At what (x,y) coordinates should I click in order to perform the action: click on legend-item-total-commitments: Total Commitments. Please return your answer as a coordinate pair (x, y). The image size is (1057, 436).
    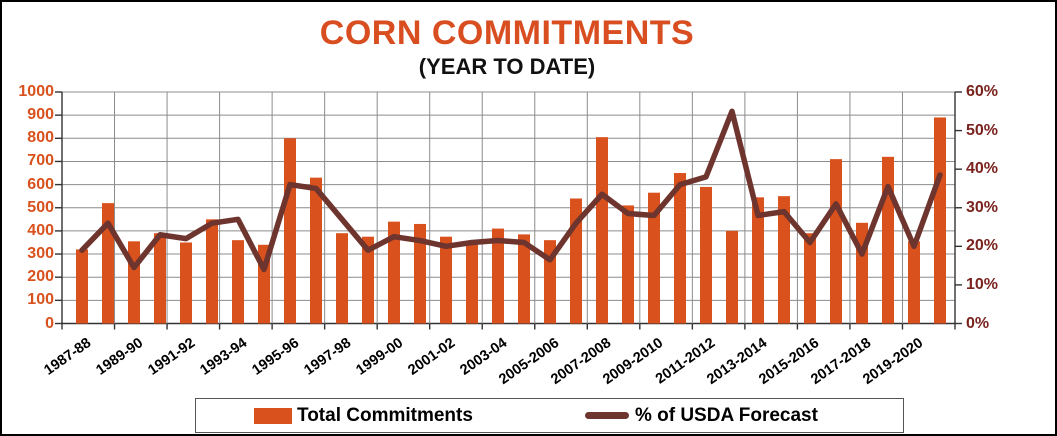
    Looking at the image, I should click on (363, 416).